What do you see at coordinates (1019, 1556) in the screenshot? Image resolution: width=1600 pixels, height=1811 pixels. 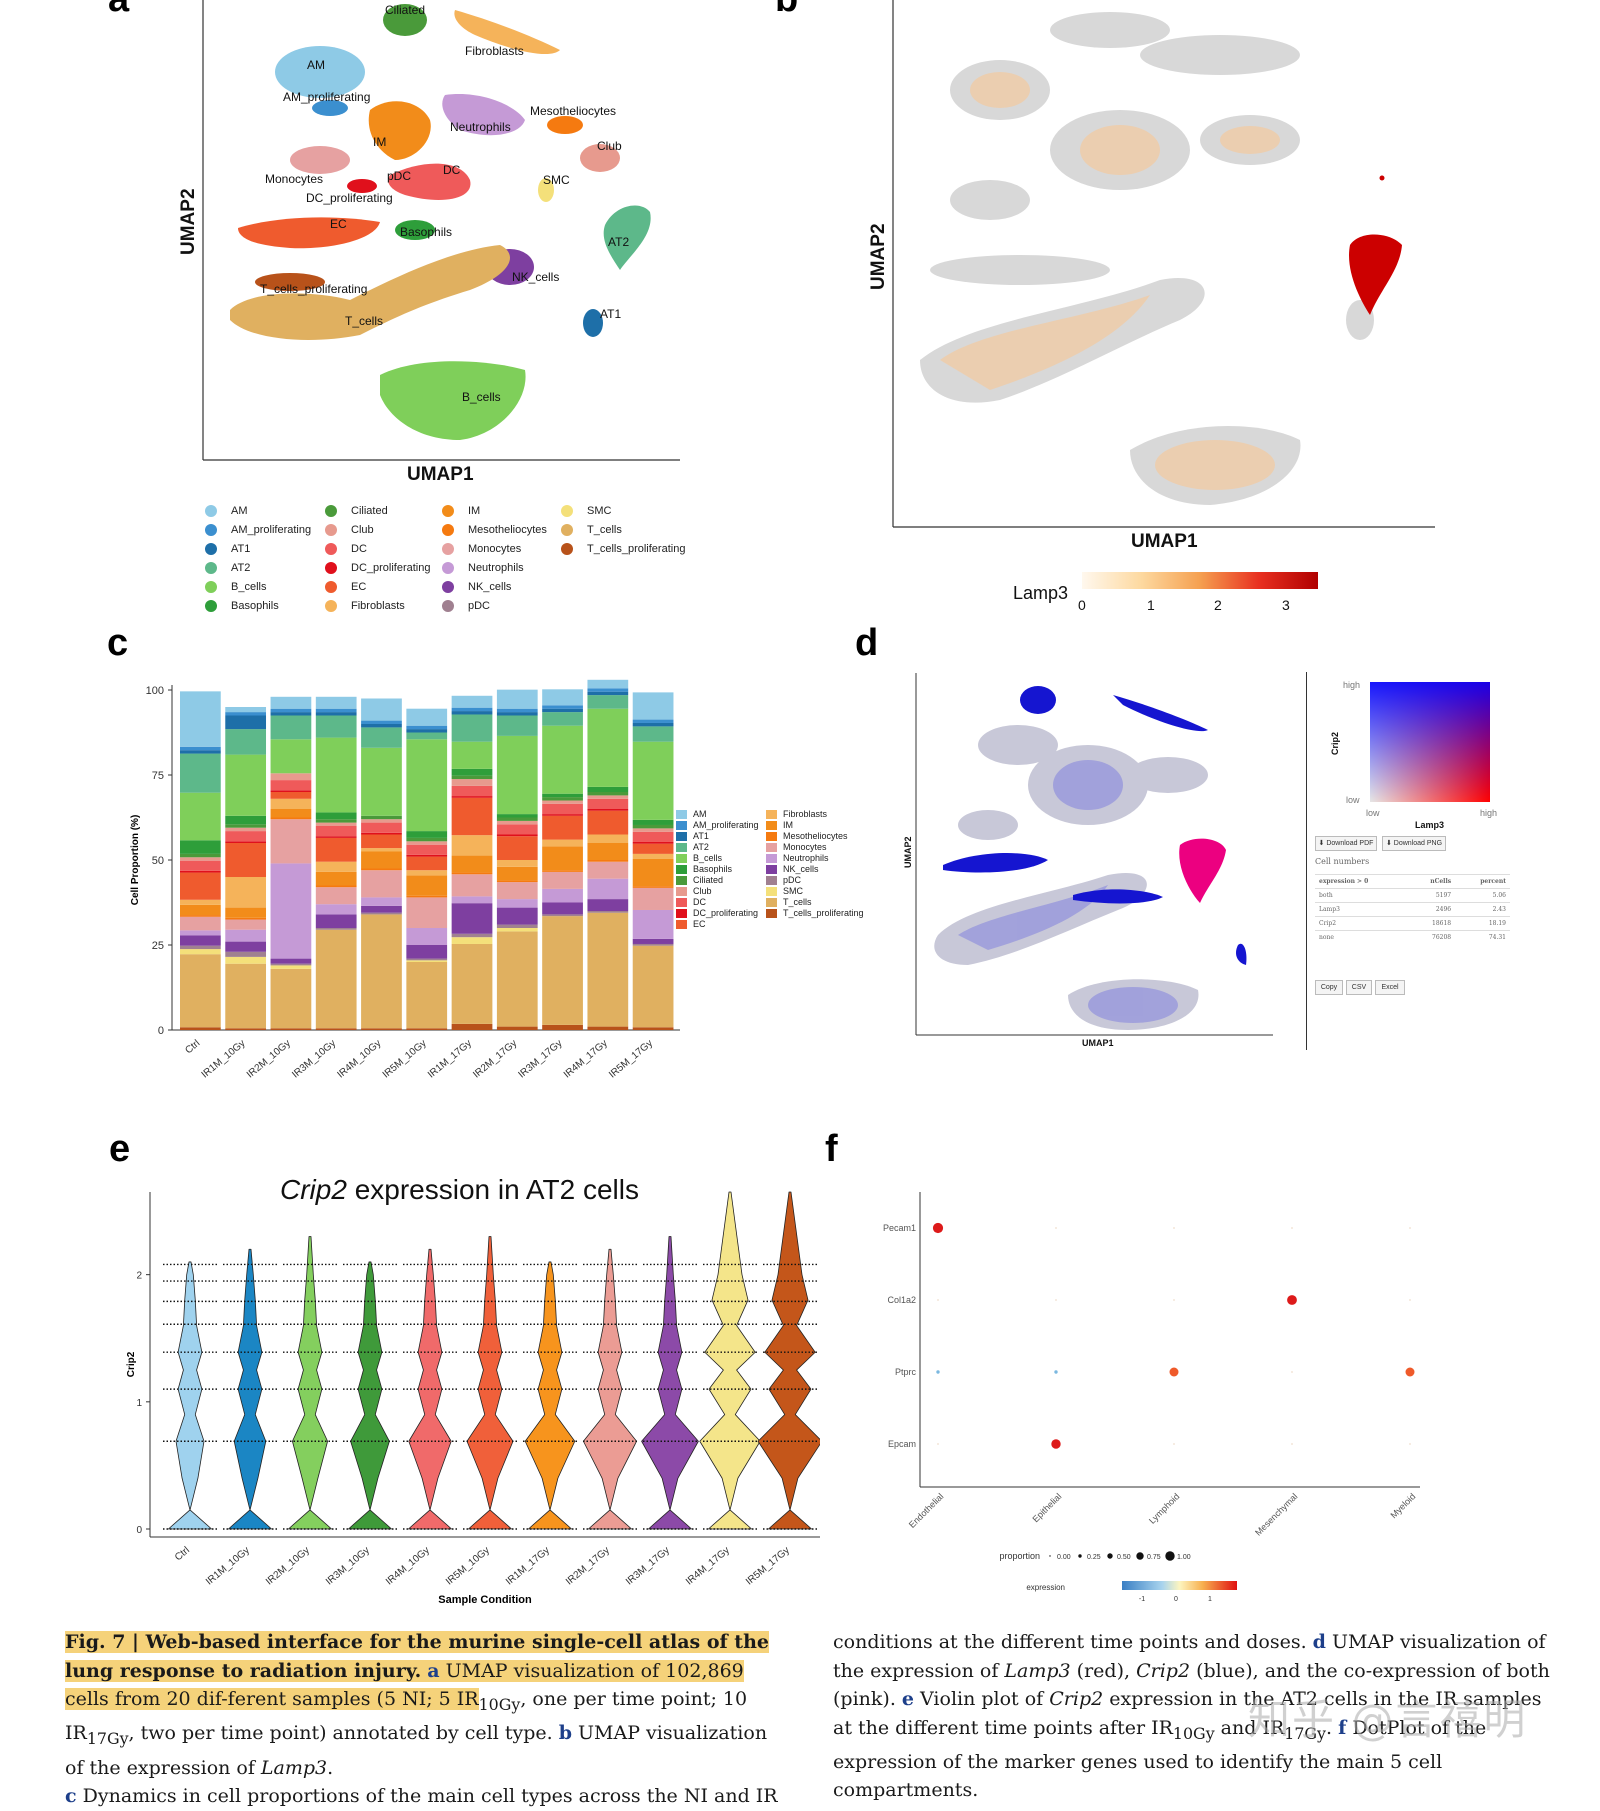 I see `size-legend-title: proportion` at bounding box center [1019, 1556].